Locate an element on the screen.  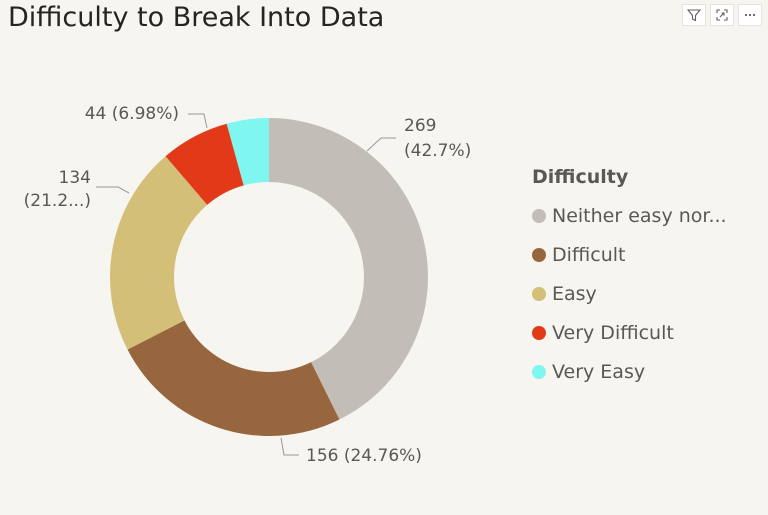
legend-label: Very Easy is located at coordinates (599, 371).